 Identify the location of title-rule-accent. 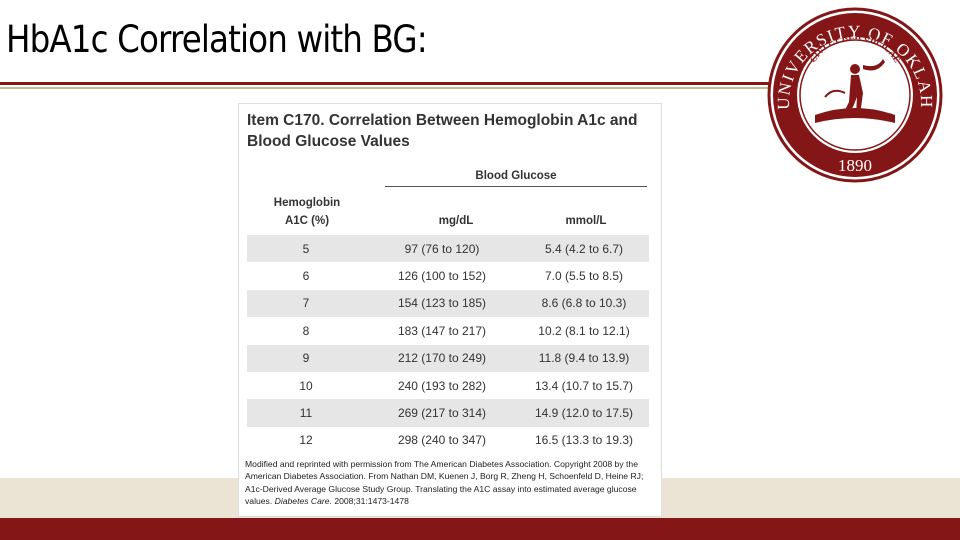
(385, 88).